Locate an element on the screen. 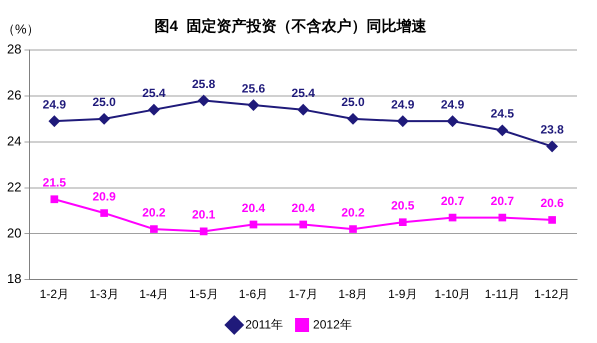  x-tick-label: 1-11月 is located at coordinates (502, 294).